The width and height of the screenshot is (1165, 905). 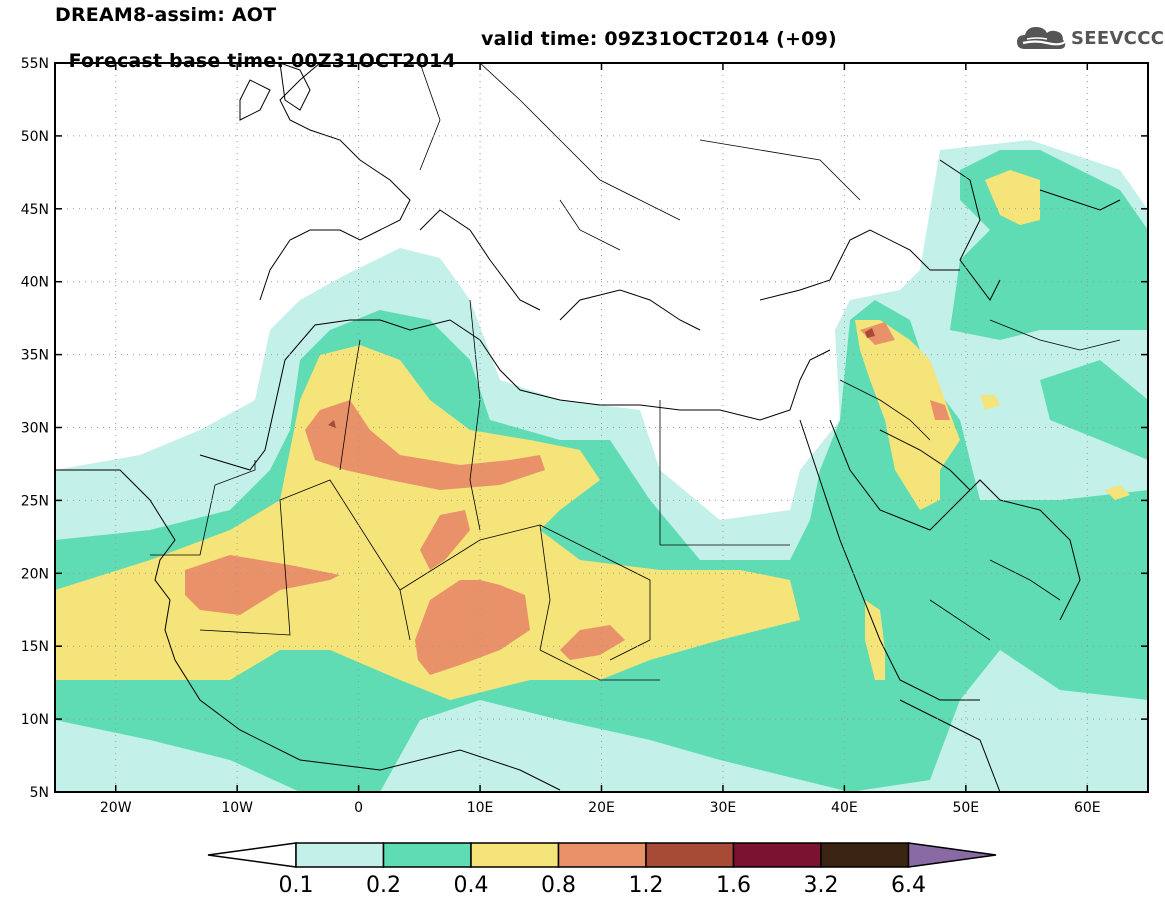 What do you see at coordinates (471, 885) in the screenshot?
I see `colorbar-label: 0.4` at bounding box center [471, 885].